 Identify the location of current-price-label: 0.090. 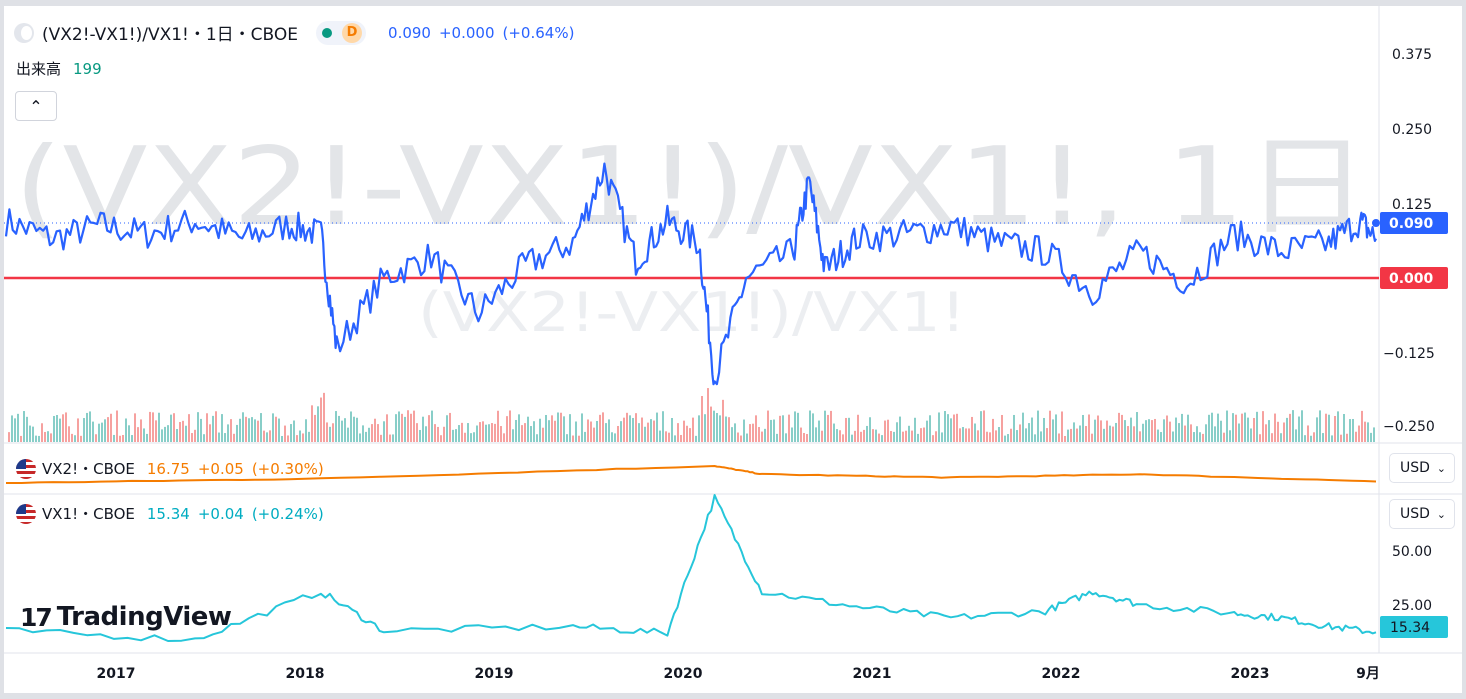
(1411, 224).